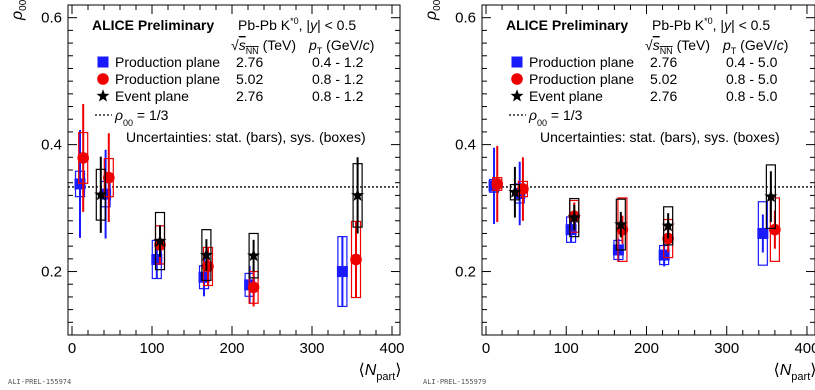 The height and width of the screenshot is (390, 815). What do you see at coordinates (39, 382) in the screenshot?
I see `watermark-label: ALI-PREL-155974` at bounding box center [39, 382].